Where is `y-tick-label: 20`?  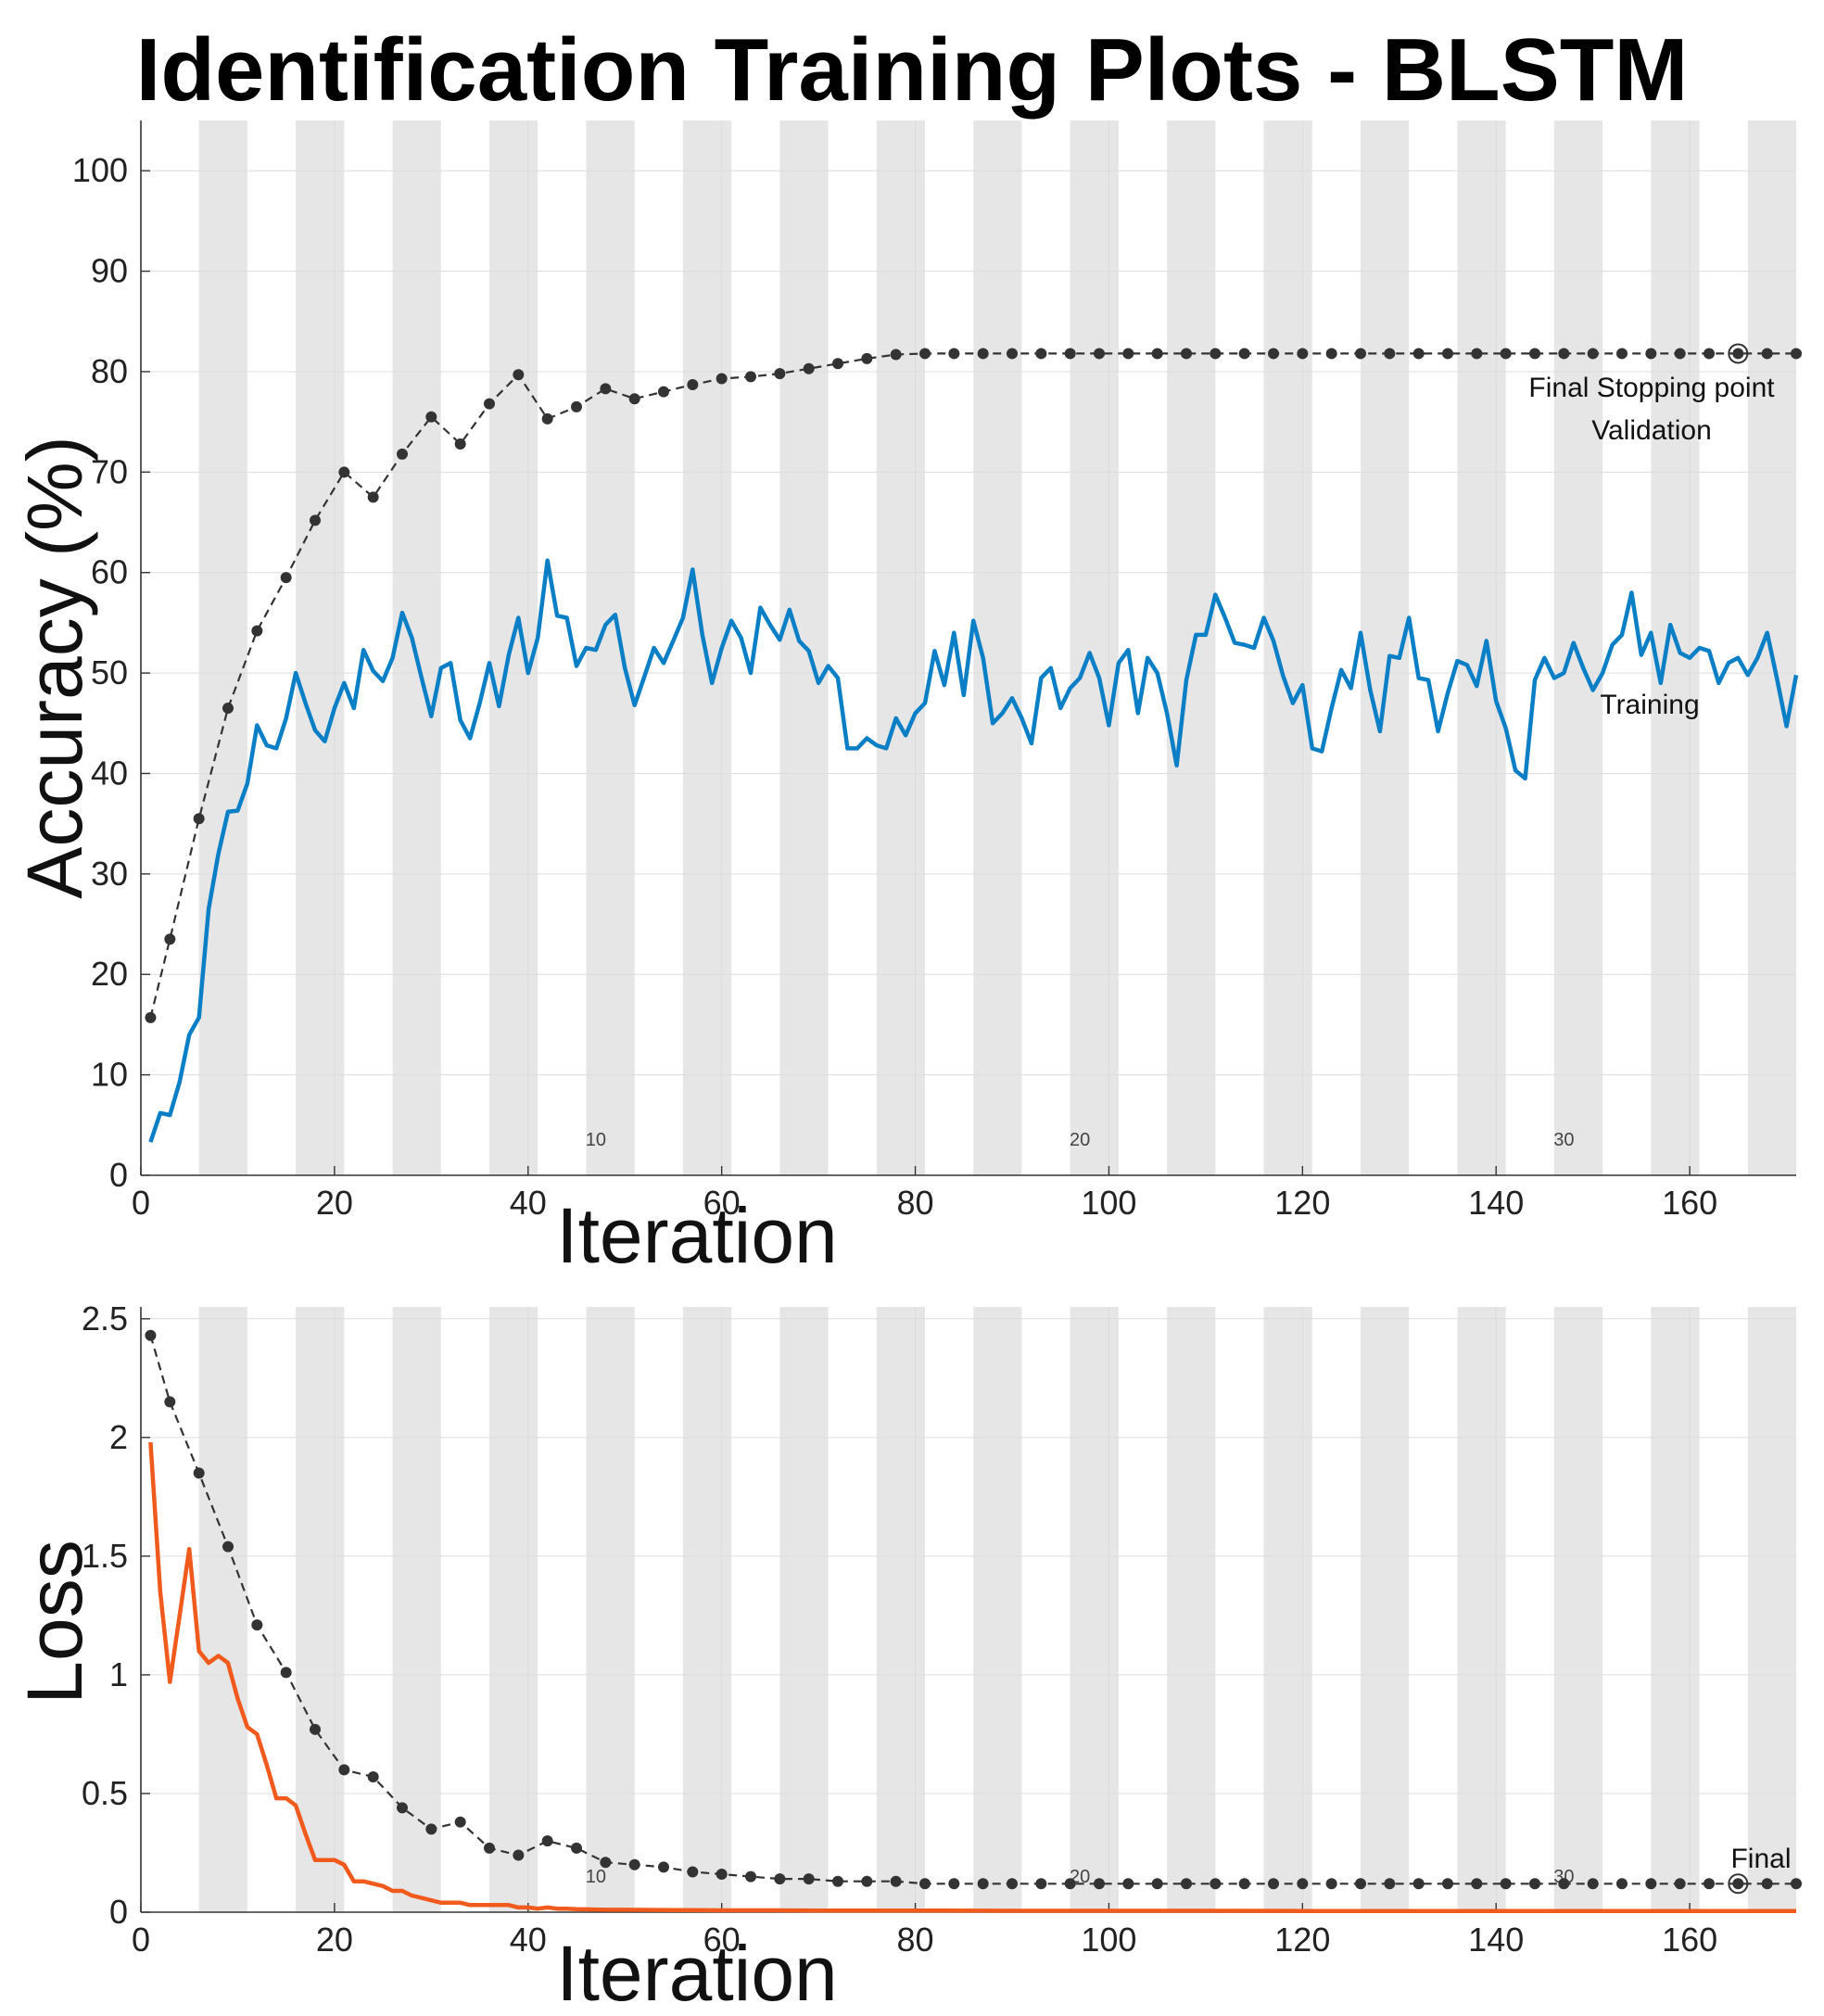 y-tick-label: 20 is located at coordinates (109, 974).